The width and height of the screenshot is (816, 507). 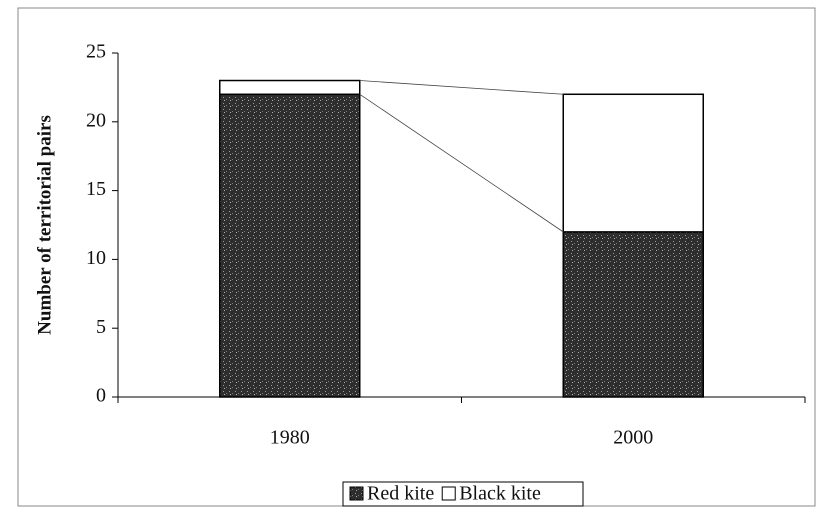 I want to click on y-axis-label: Number of territorial pairs, so click(x=44, y=225).